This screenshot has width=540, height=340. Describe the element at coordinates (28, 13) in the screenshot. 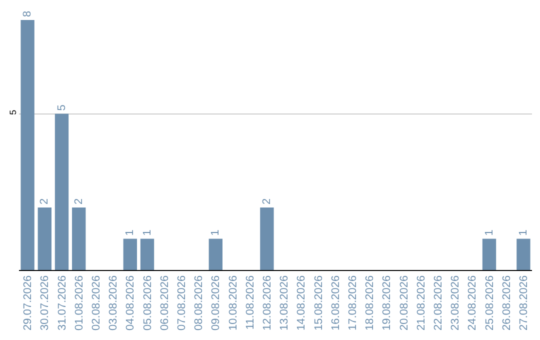

I see `data-label: 8` at that location.